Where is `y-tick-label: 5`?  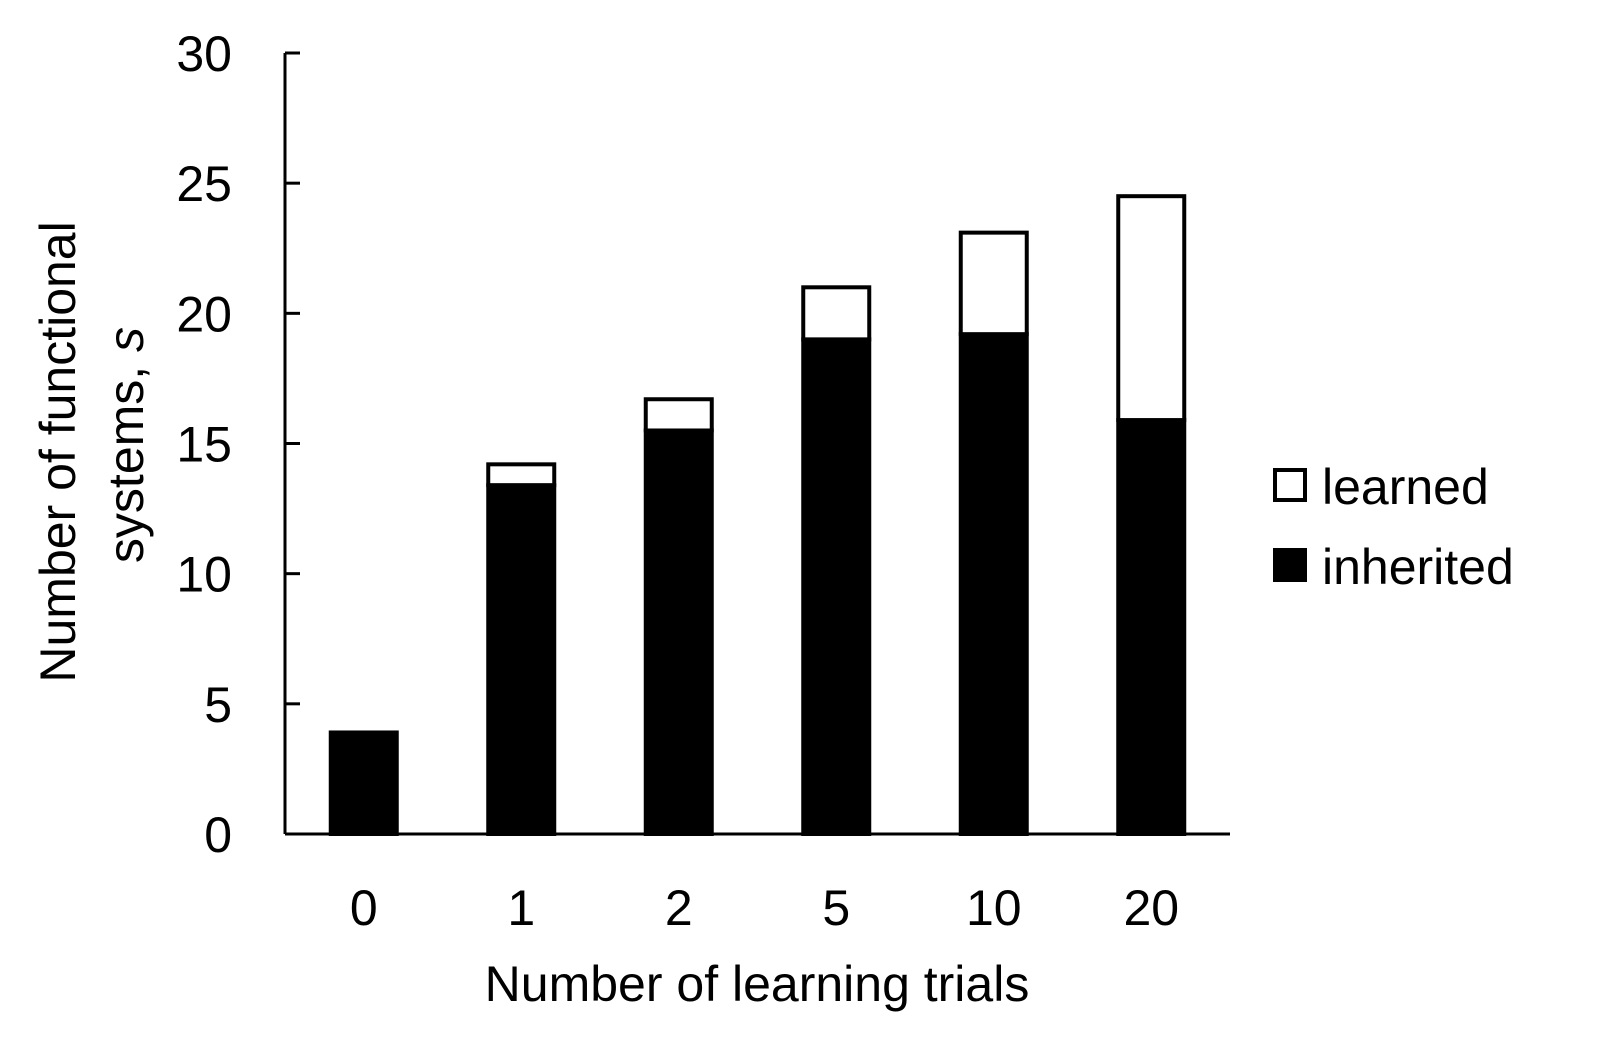 y-tick-label: 5 is located at coordinates (218, 705).